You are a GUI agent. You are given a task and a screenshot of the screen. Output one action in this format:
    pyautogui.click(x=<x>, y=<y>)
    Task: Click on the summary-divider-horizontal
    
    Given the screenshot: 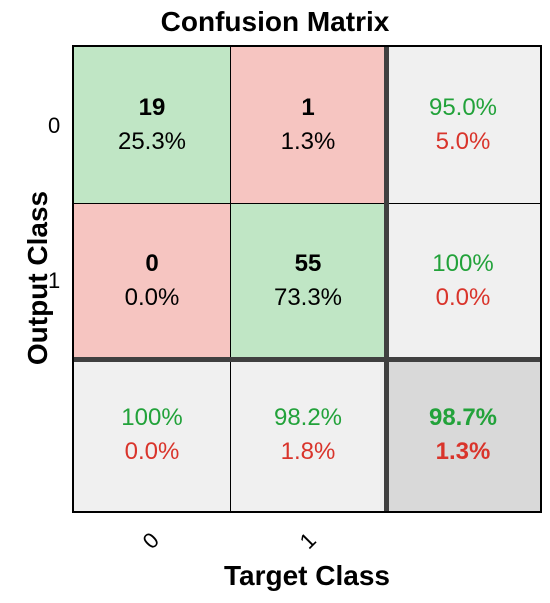 What is the action you would take?
    pyautogui.click(x=307, y=359)
    